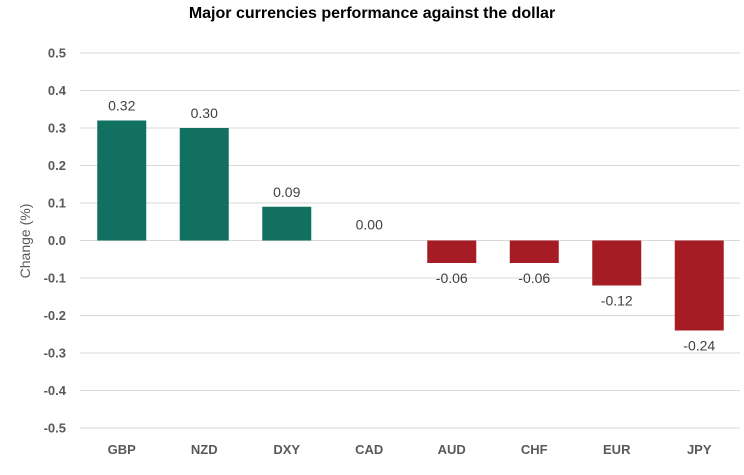 This screenshot has height=475, width=744. Describe the element at coordinates (452, 449) in the screenshot. I see `x-tick-label: AUD` at that location.